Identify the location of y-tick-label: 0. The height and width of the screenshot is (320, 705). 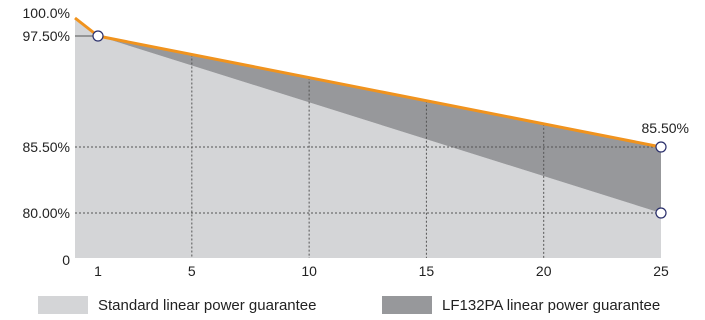
(66, 260).